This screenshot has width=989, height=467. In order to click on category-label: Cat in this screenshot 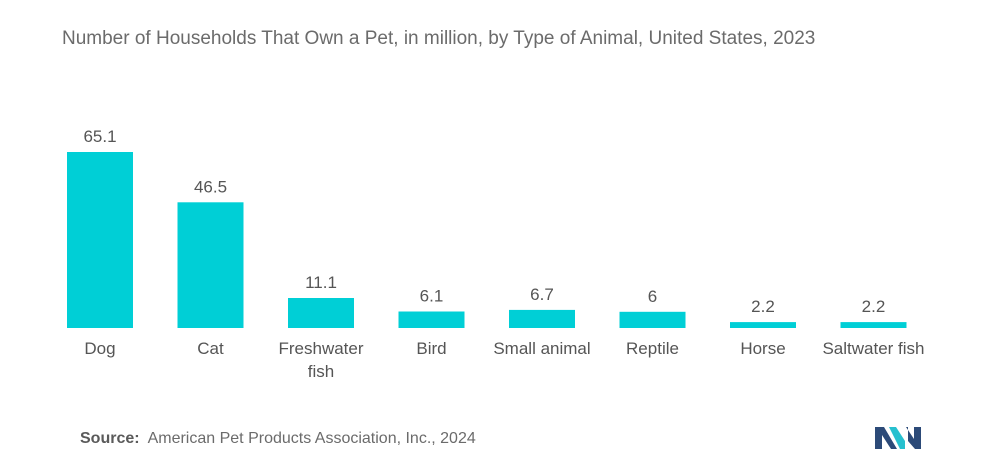, I will do `click(210, 348)`.